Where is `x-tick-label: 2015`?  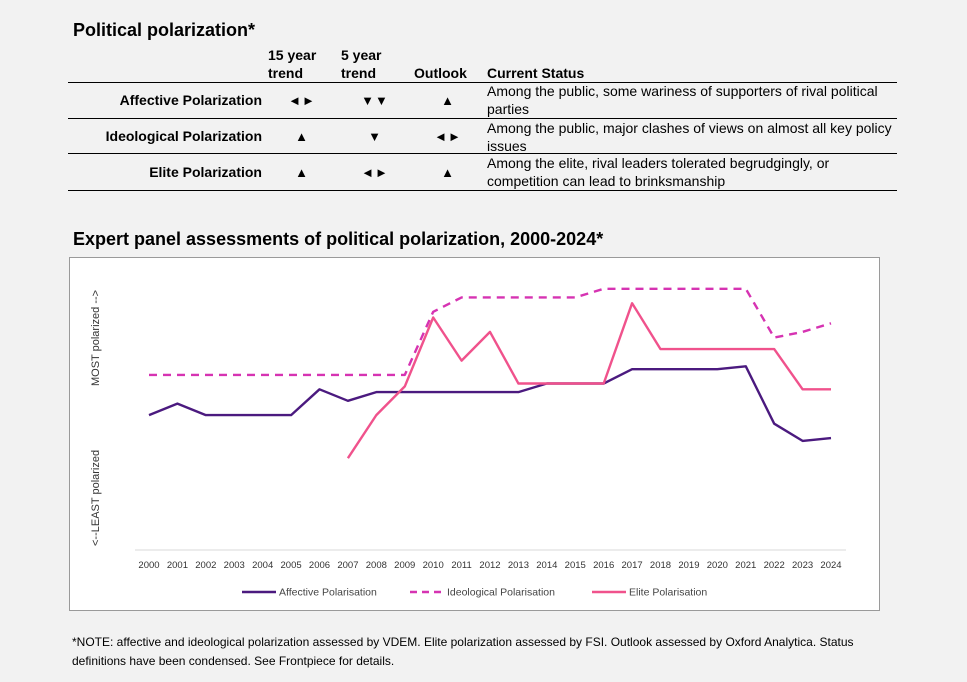 x-tick-label: 2015 is located at coordinates (575, 565).